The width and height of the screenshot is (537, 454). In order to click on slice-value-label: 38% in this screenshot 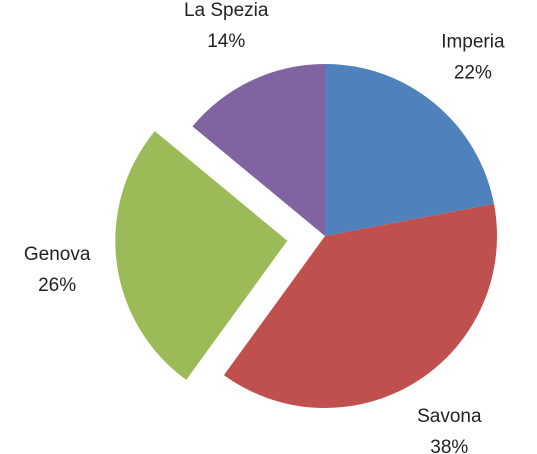, I will do `click(449, 445)`.